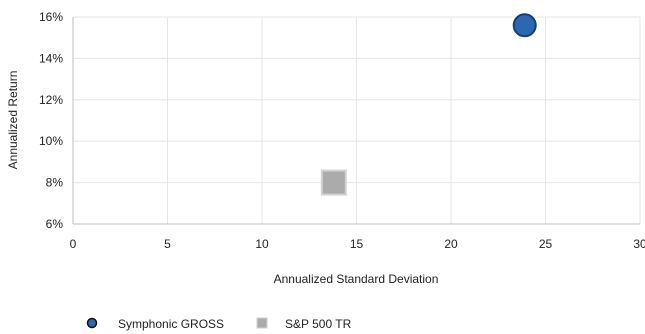  Describe the element at coordinates (356, 279) in the screenshot. I see `x-axis-label: Annualized Standard Deviation` at that location.